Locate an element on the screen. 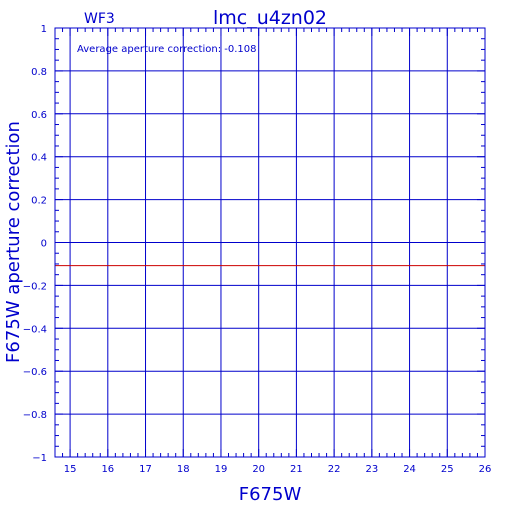  y-tick-label: −0.4 is located at coordinates (35, 329).